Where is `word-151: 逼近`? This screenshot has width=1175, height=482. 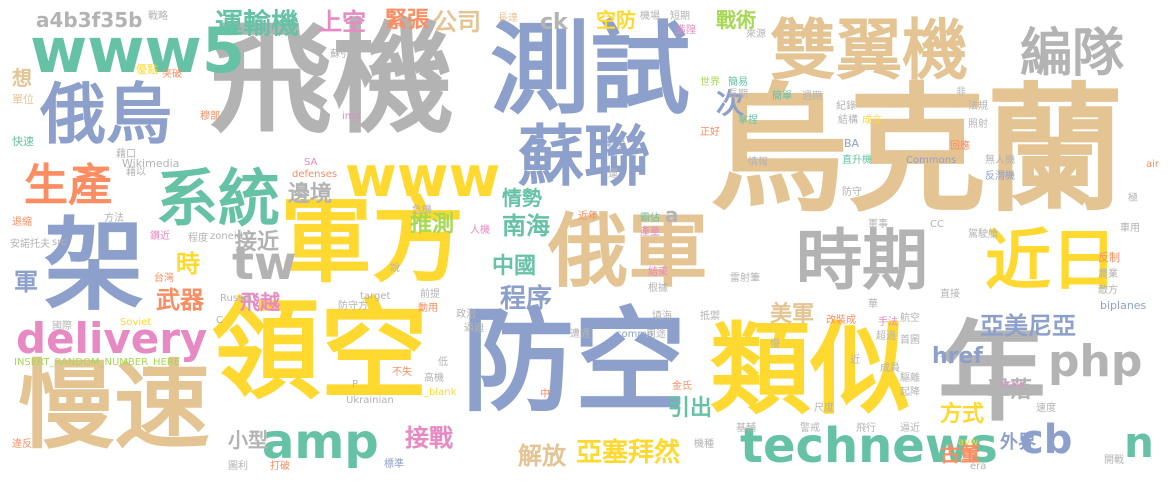 word-151: 逼近 is located at coordinates (910, 428).